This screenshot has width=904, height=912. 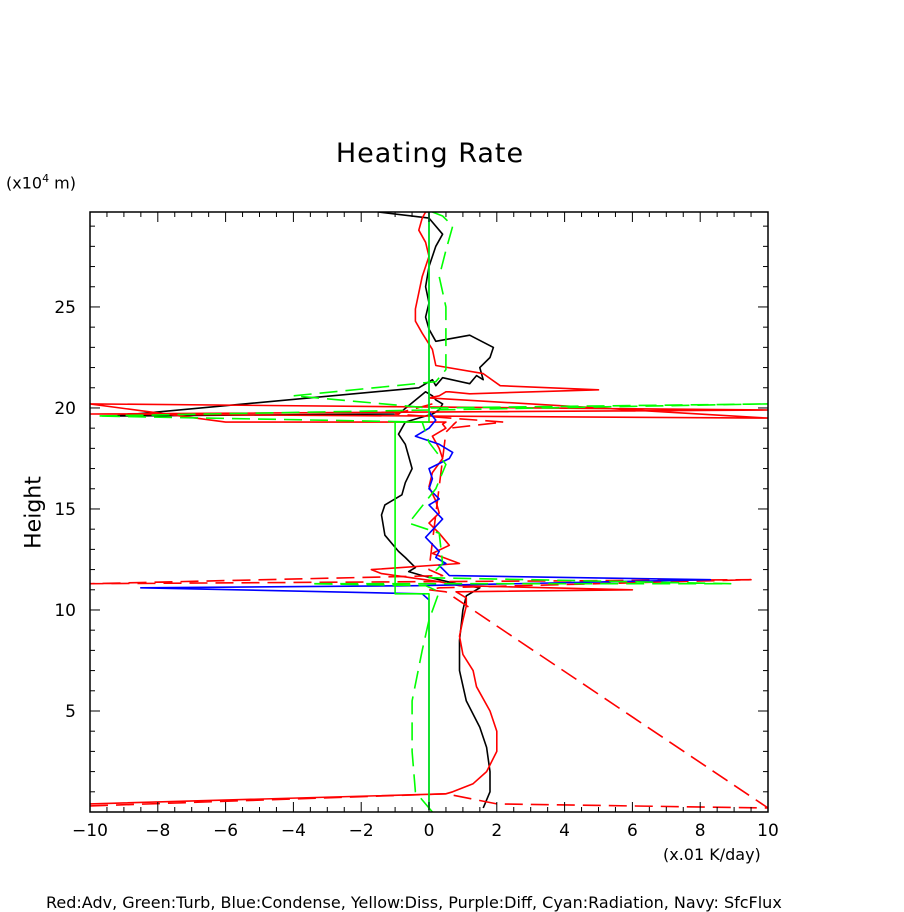 What do you see at coordinates (65, 308) in the screenshot?
I see `y-tick-label: 25` at bounding box center [65, 308].